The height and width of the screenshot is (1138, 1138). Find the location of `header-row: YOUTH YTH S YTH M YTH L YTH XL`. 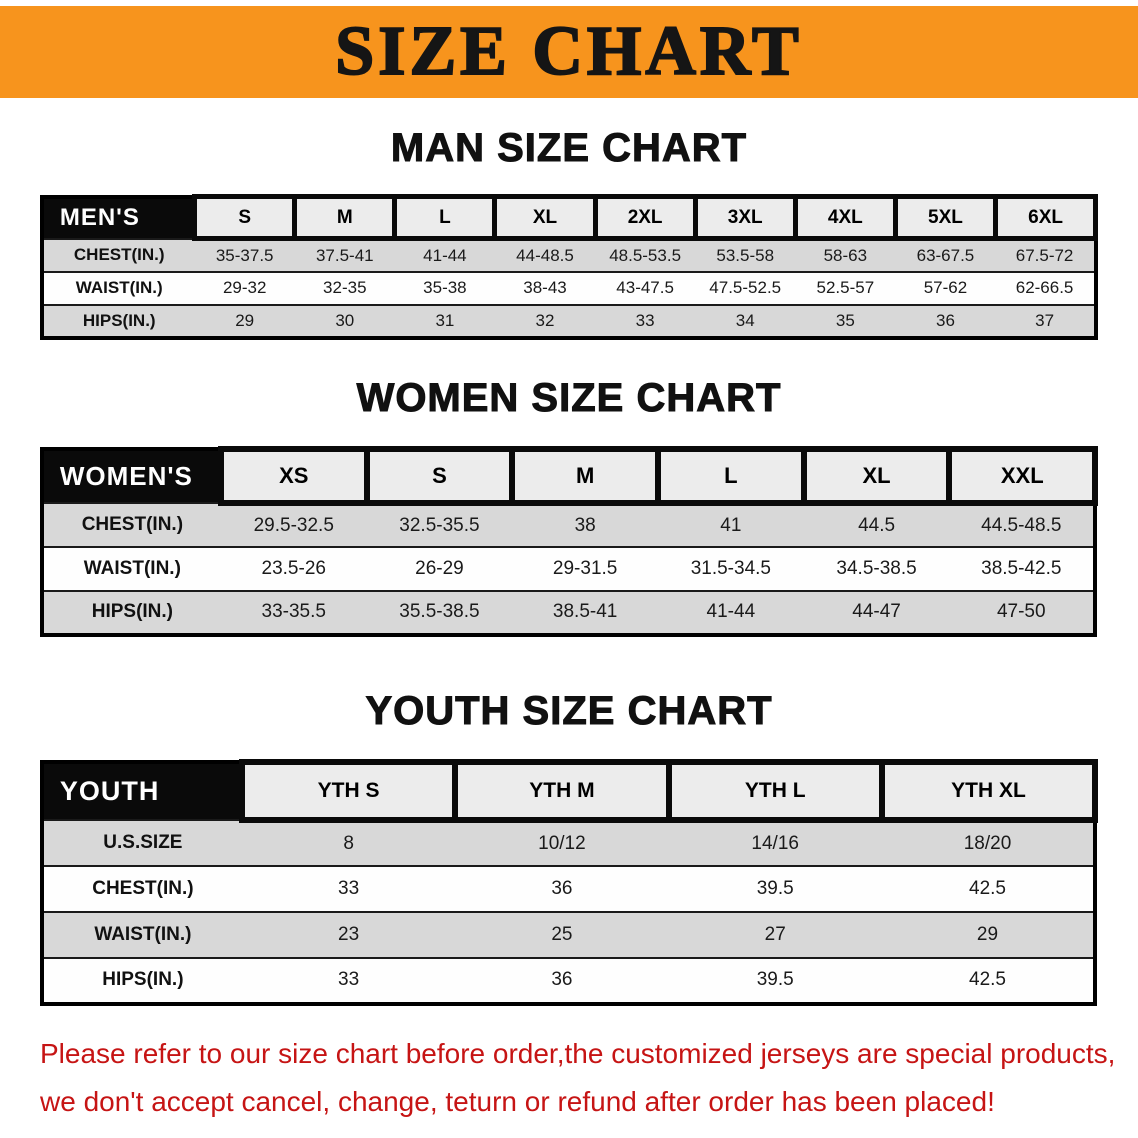

header-row: YOUTH YTH S YTH M YTH L YTH XL is located at coordinates (570, 790).